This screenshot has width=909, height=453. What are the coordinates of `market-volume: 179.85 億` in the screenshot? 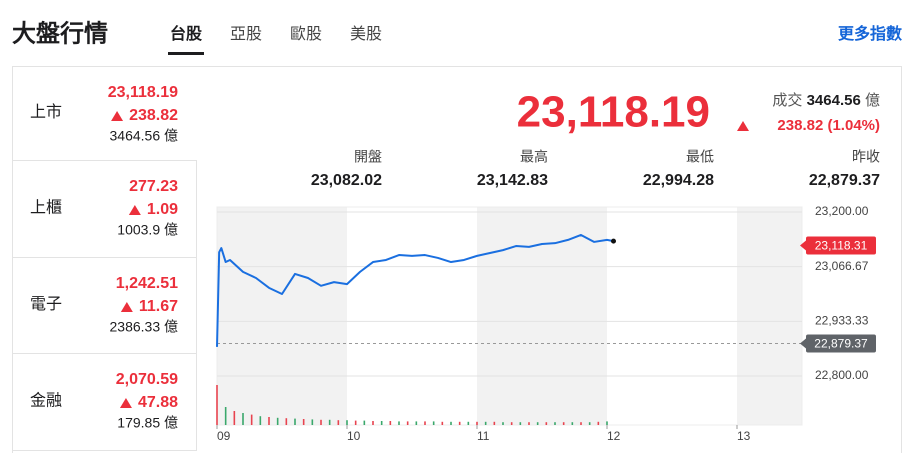 It's located at (147, 423).